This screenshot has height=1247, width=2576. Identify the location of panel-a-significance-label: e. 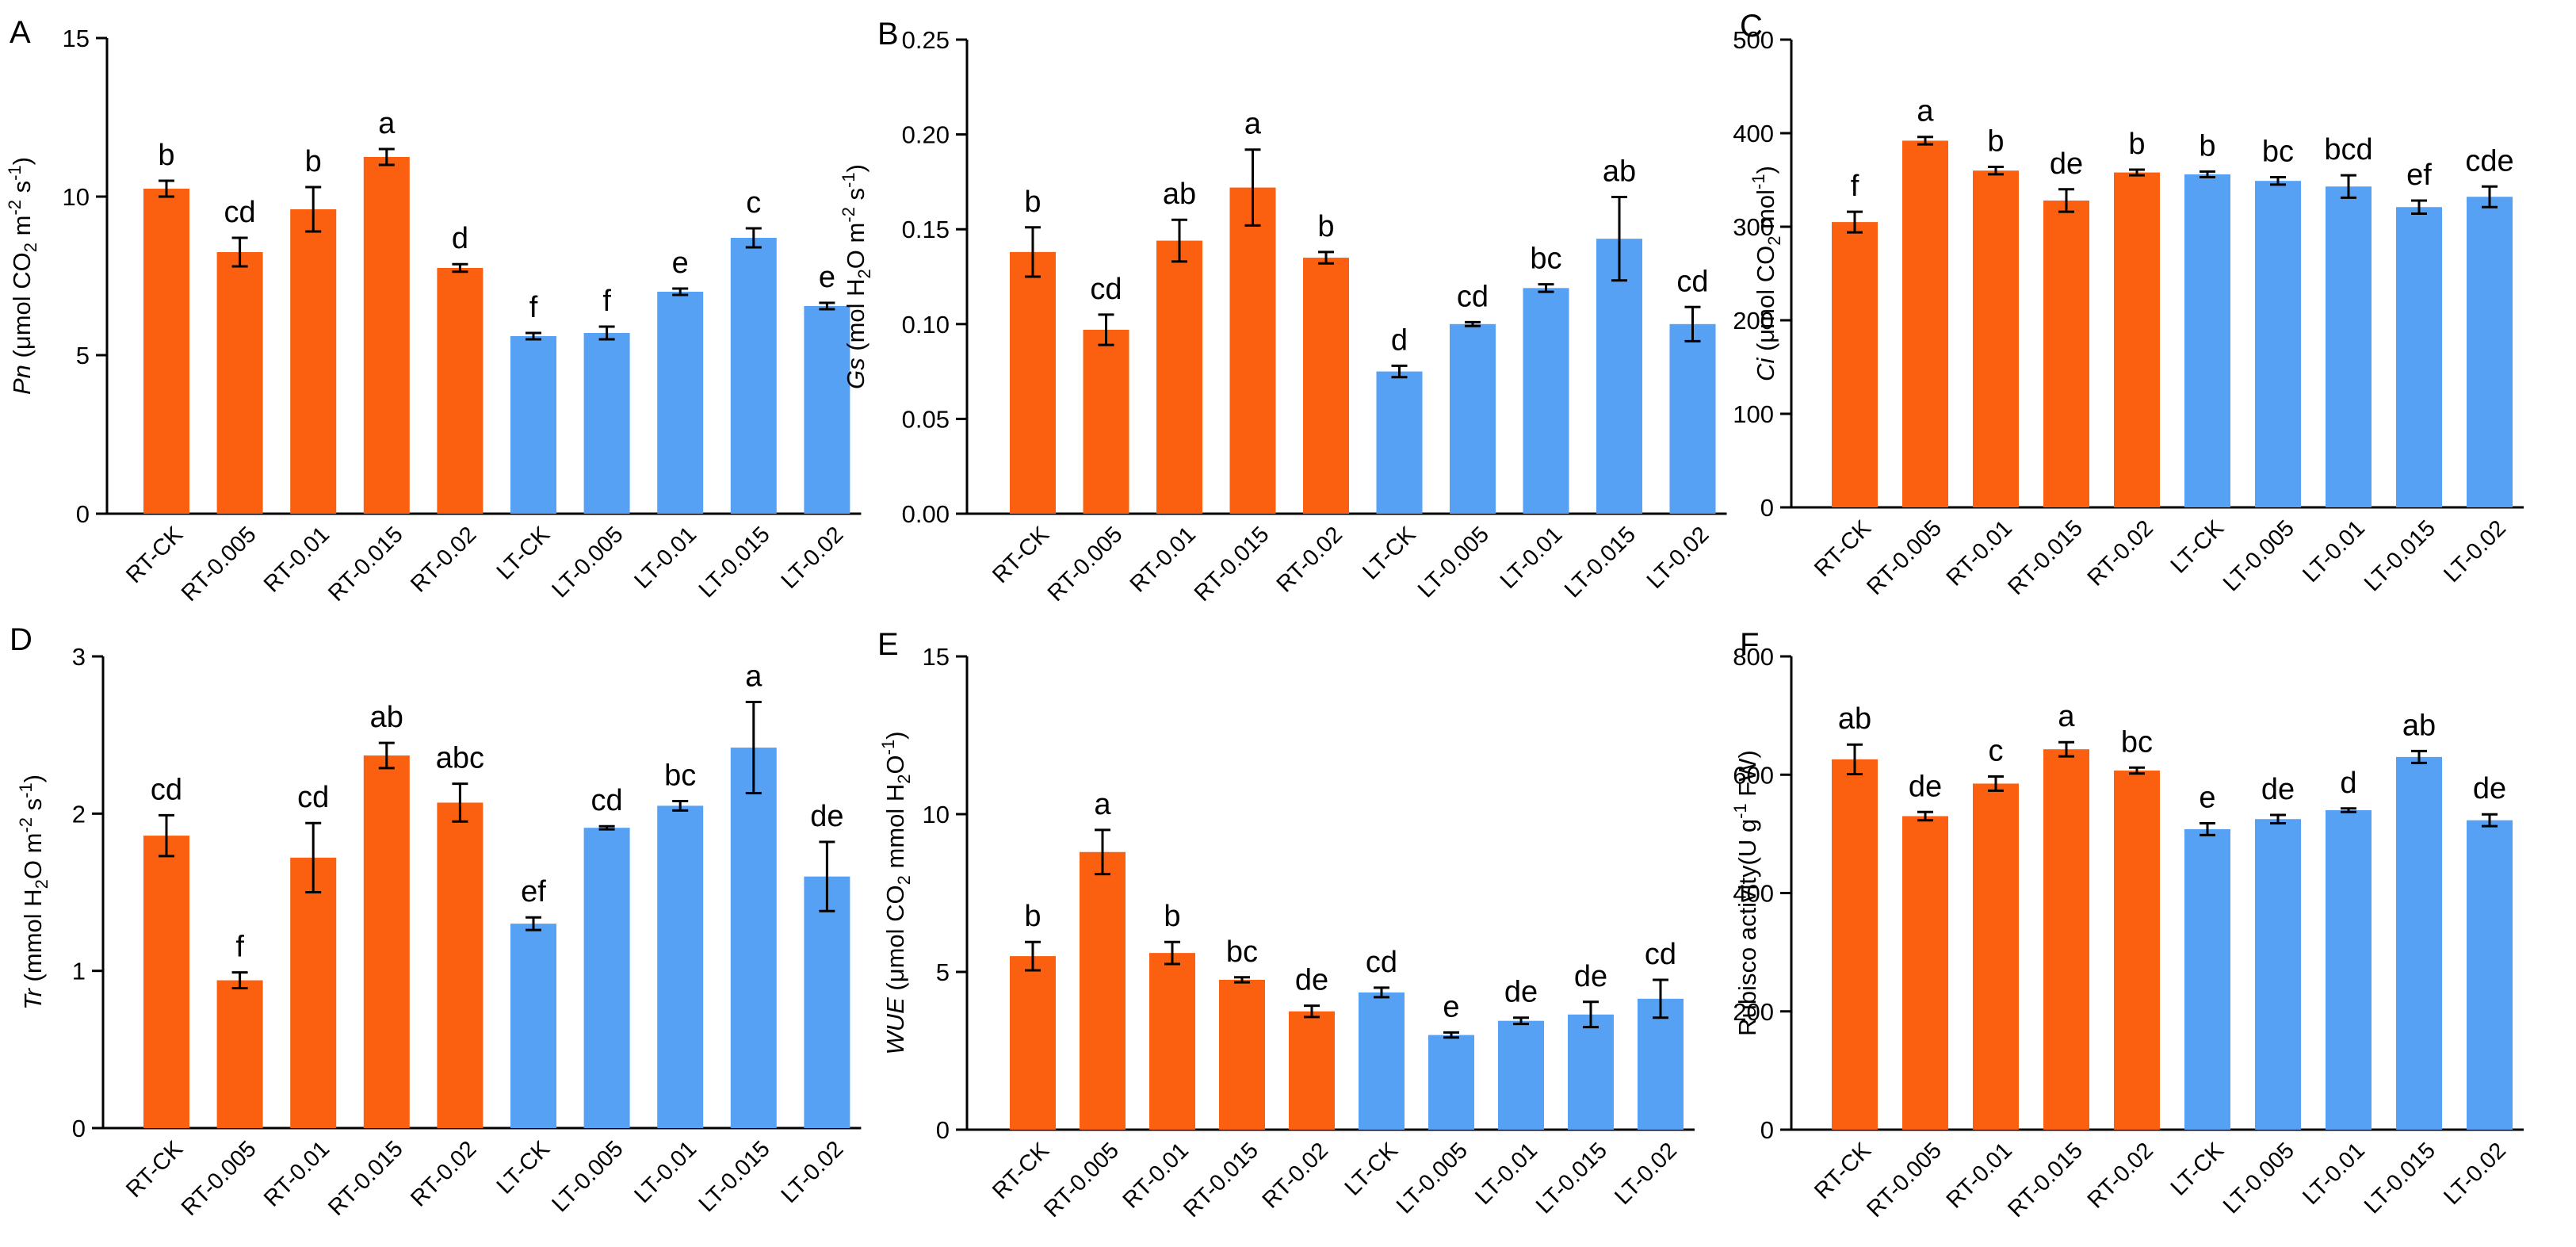
(680, 263).